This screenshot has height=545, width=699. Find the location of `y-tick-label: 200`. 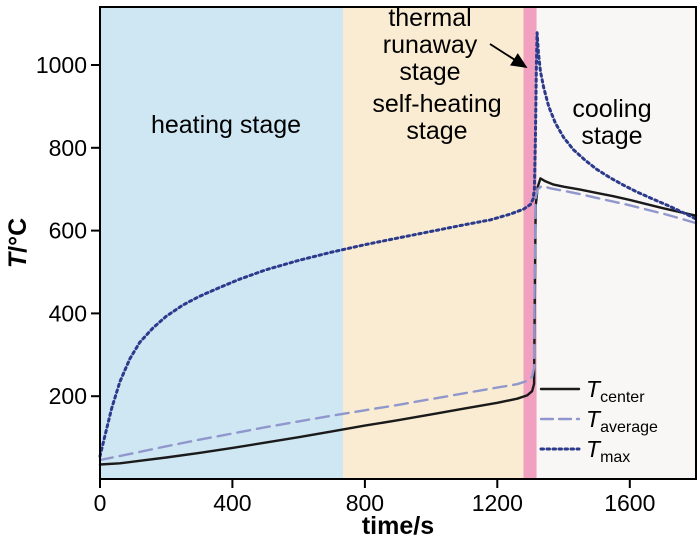

y-tick-label: 200 is located at coordinates (68, 396).